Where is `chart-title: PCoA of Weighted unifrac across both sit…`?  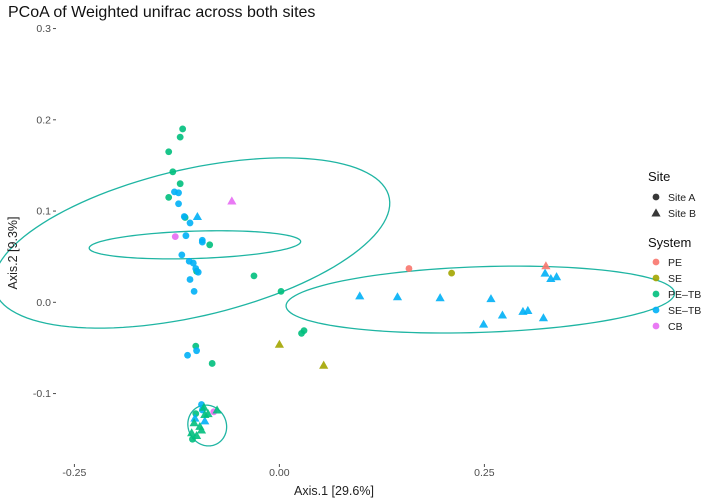
chart-title: PCoA of Weighted unifrac across both sit… is located at coordinates (162, 12).